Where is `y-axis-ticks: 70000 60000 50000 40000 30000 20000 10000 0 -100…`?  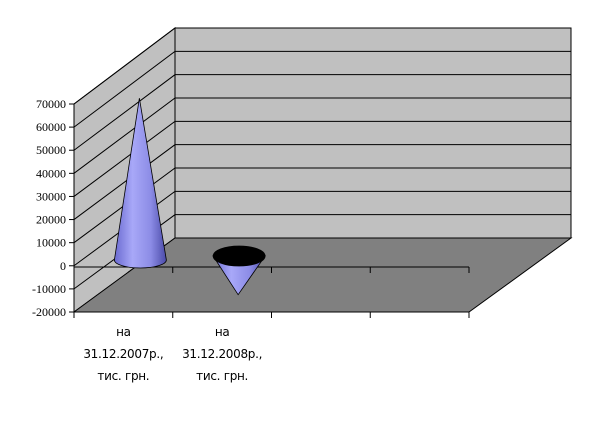 y-axis-ticks: 70000 60000 50000 40000 30000 20000 10000 0 -100… is located at coordinates (53, 208).